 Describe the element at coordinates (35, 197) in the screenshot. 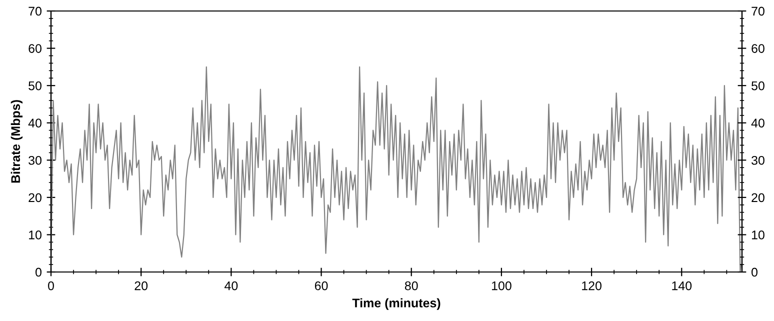

I see `y-tick-label: 20` at that location.